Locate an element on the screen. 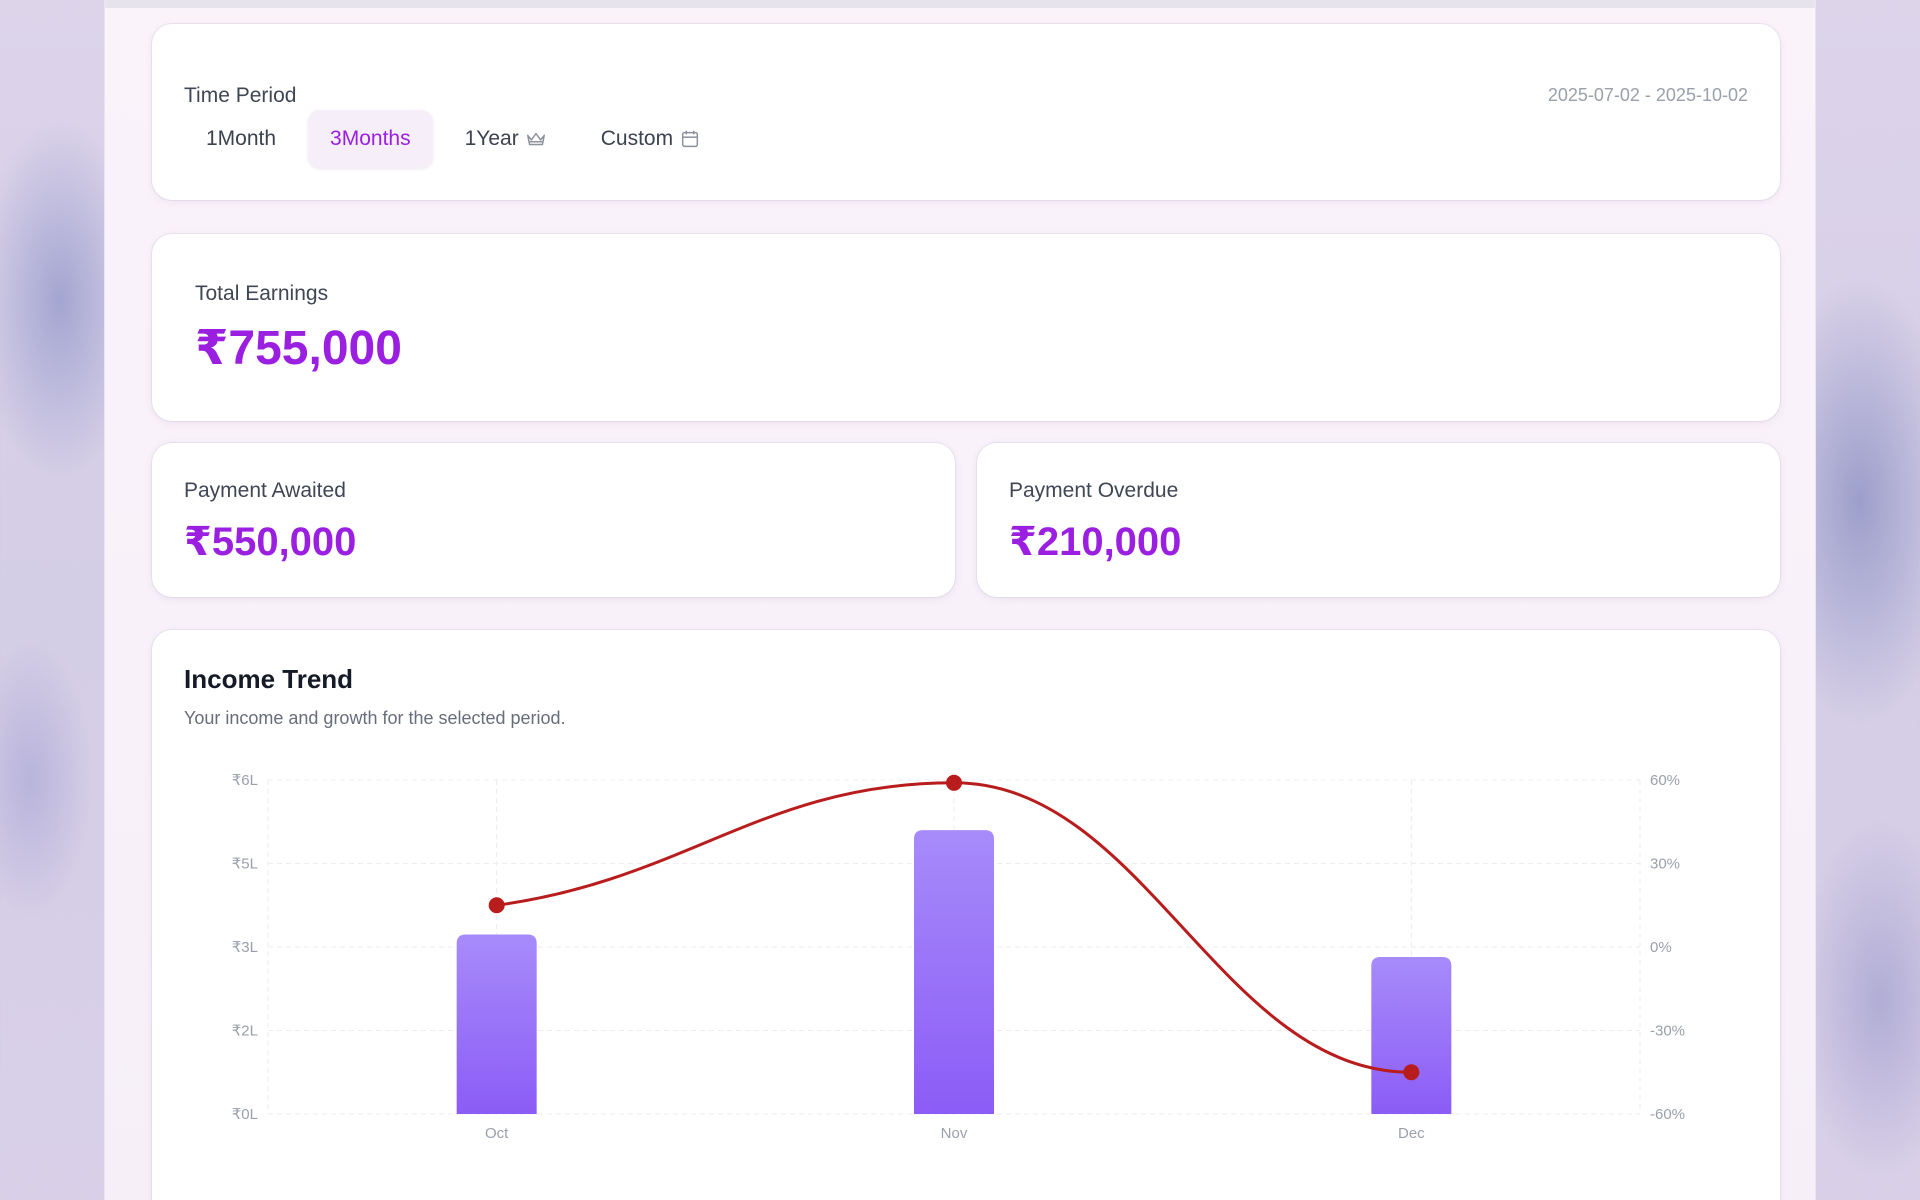  y-left-tick-label: ₹0L is located at coordinates (245, 1114).